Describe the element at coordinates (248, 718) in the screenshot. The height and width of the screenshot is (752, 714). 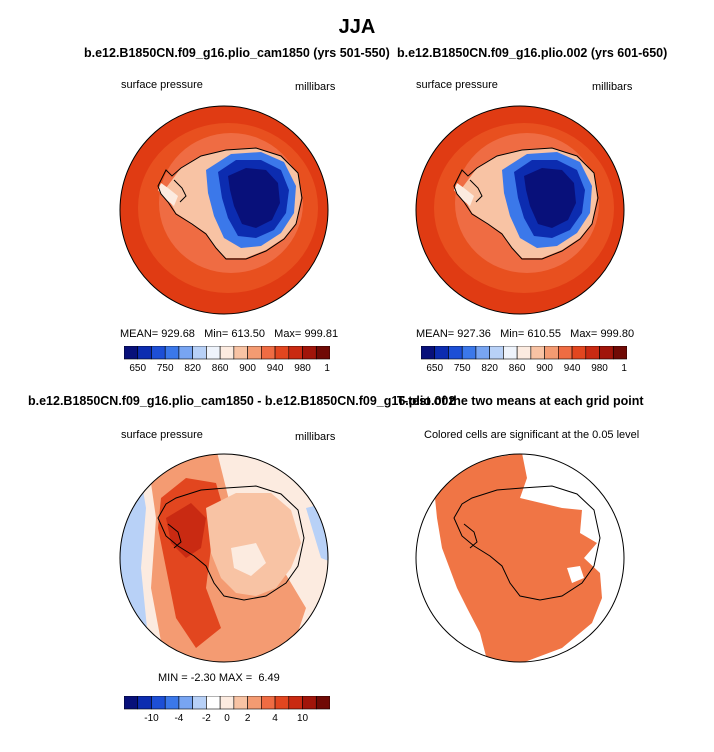
I see `colorbar-tick-label: 2` at that location.